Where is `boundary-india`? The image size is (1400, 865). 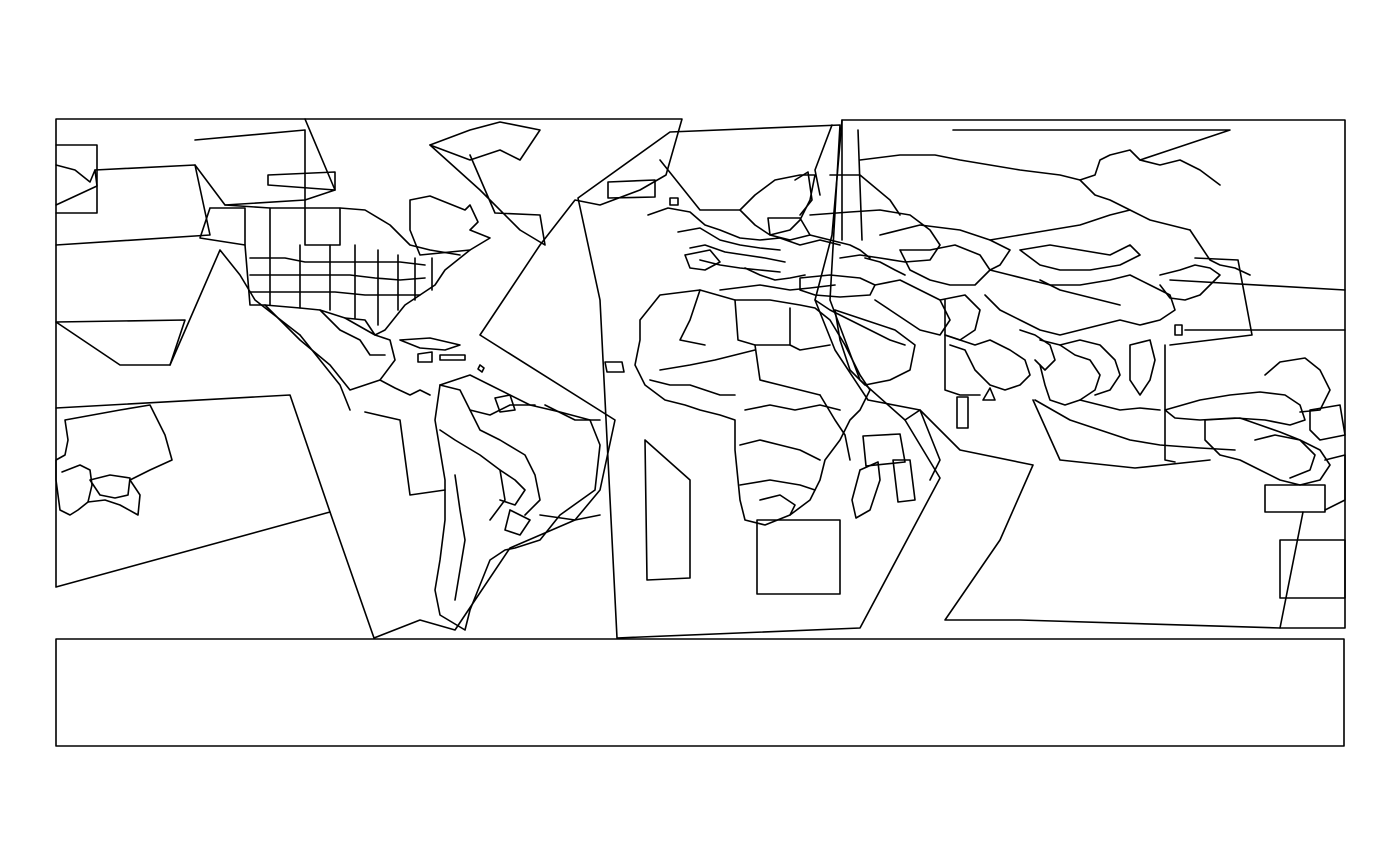
boundary-india is located at coordinates (987, 362).